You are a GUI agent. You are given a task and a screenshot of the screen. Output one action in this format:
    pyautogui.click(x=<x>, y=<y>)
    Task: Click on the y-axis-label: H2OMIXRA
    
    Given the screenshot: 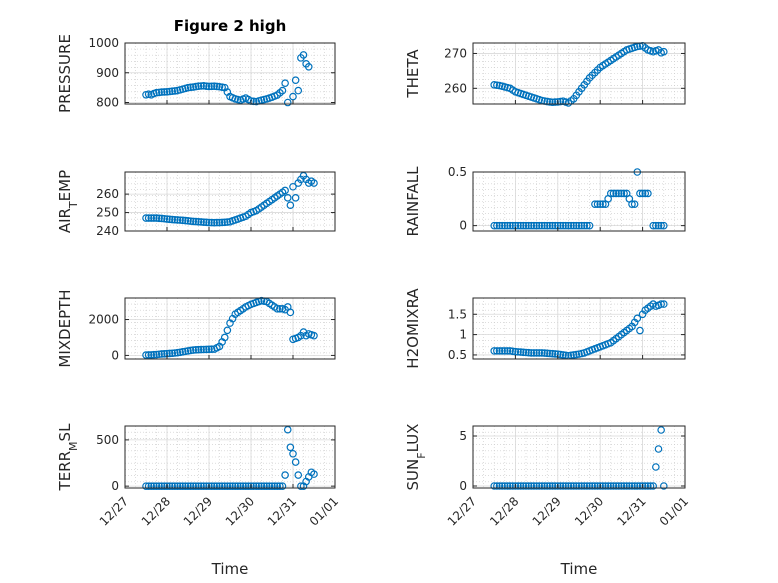 What is the action you would take?
    pyautogui.click(x=413, y=328)
    